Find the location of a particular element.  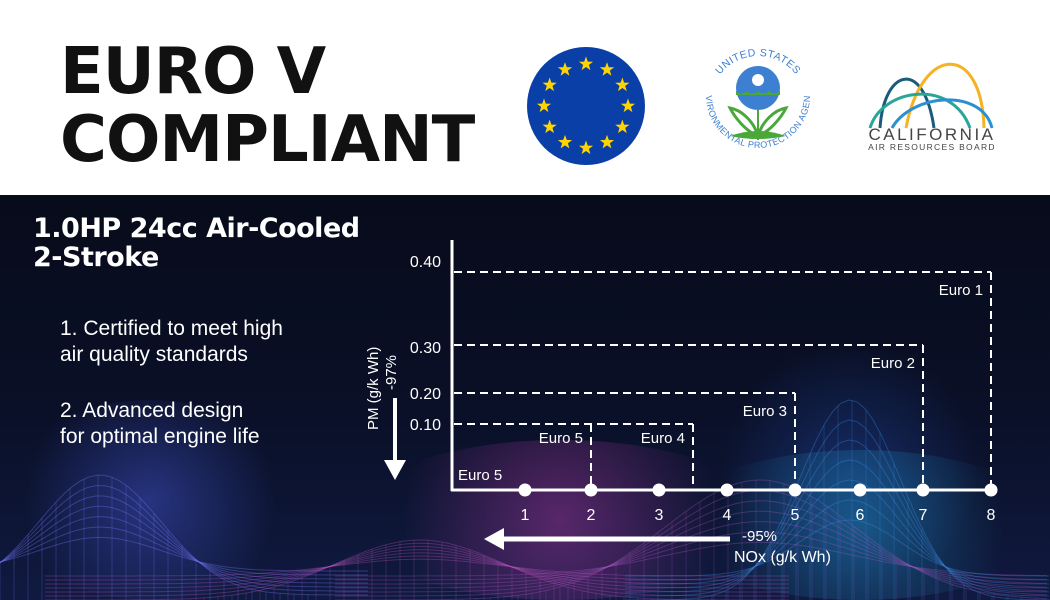

x-tick-label: 5 is located at coordinates (795, 515).